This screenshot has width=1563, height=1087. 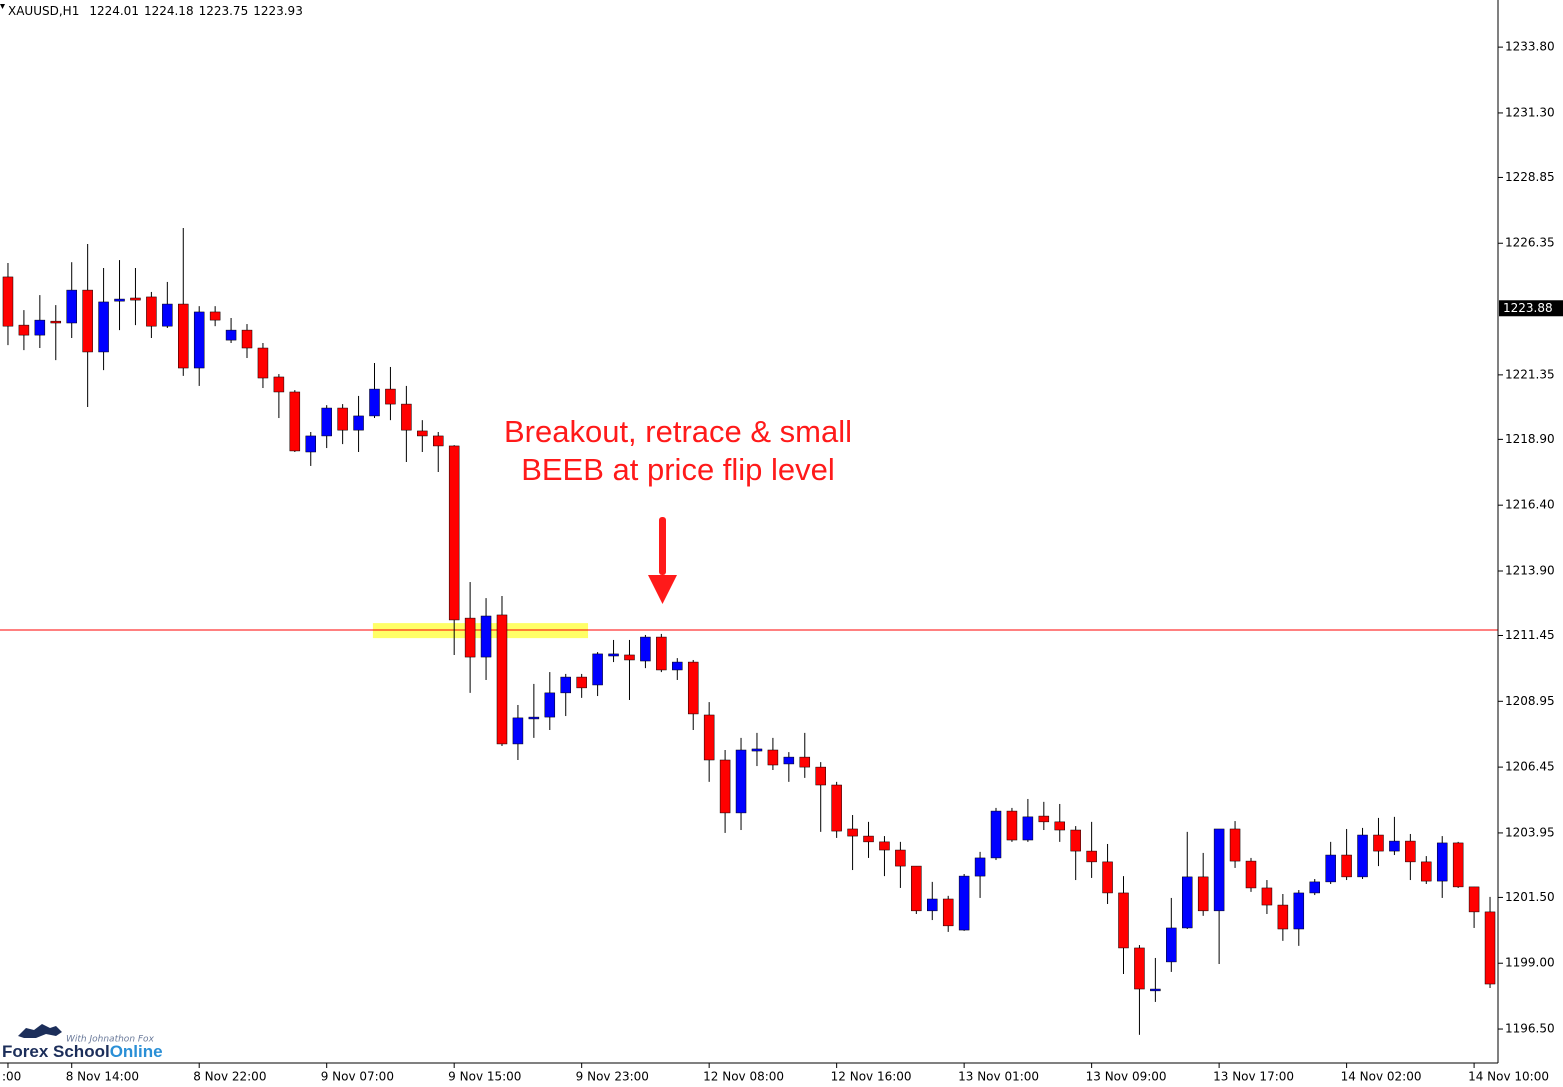 I want to click on annotation-line: Breakout, retrace & small, so click(x=678, y=431).